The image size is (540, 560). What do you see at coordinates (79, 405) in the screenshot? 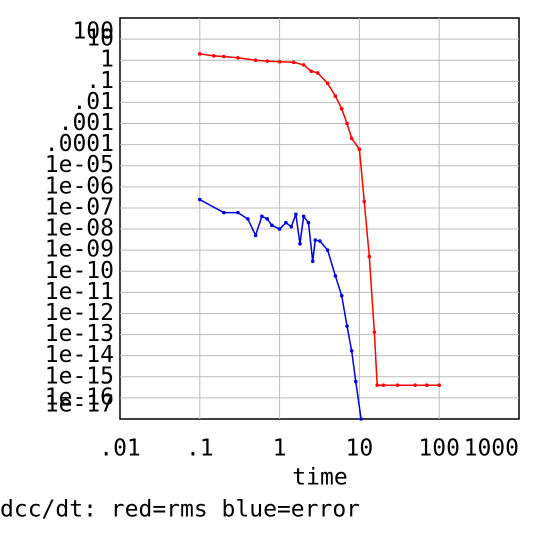
I see `y-tick-label: 1e-17` at bounding box center [79, 405].